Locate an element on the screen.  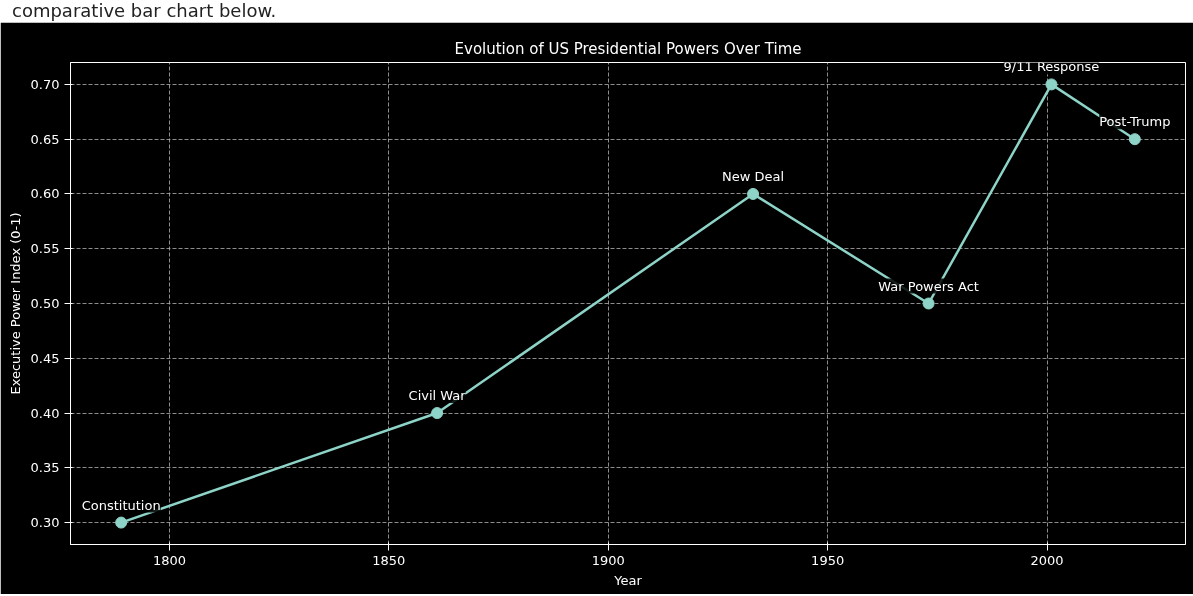
y-tick-label: 0.45 is located at coordinates (45, 358).